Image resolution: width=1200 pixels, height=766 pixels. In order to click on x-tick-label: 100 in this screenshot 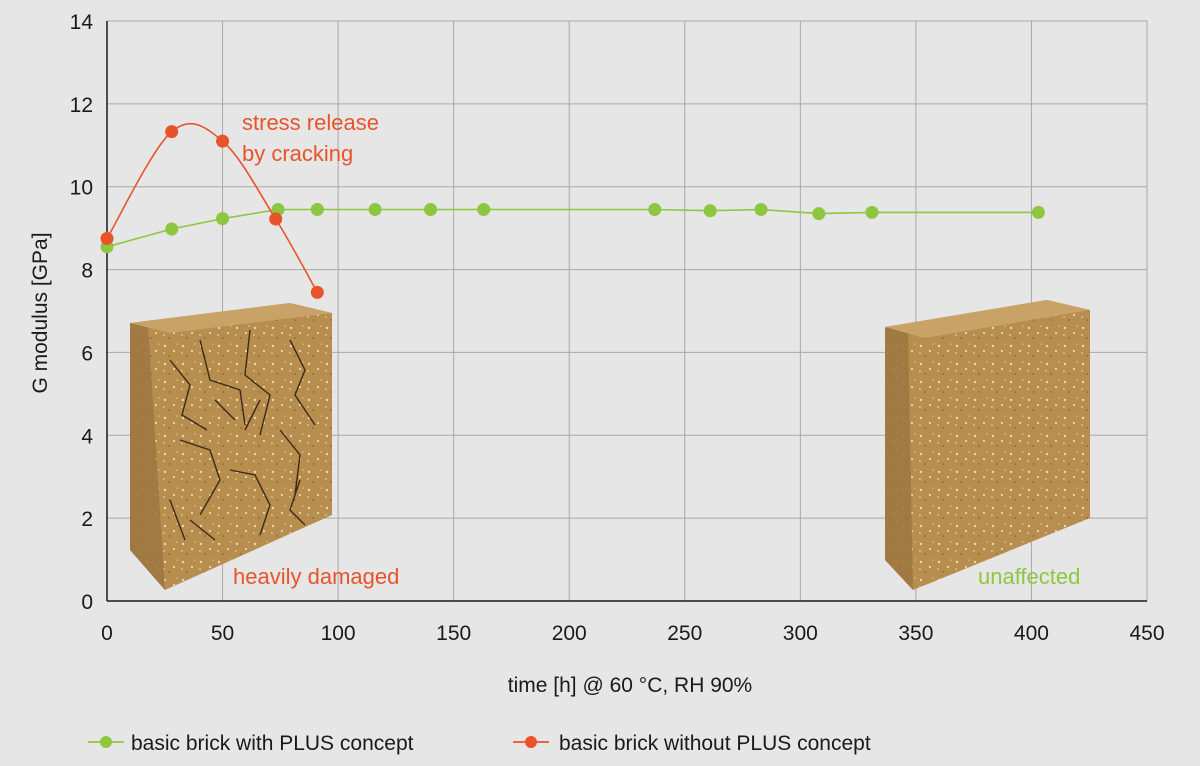, I will do `click(338, 633)`.